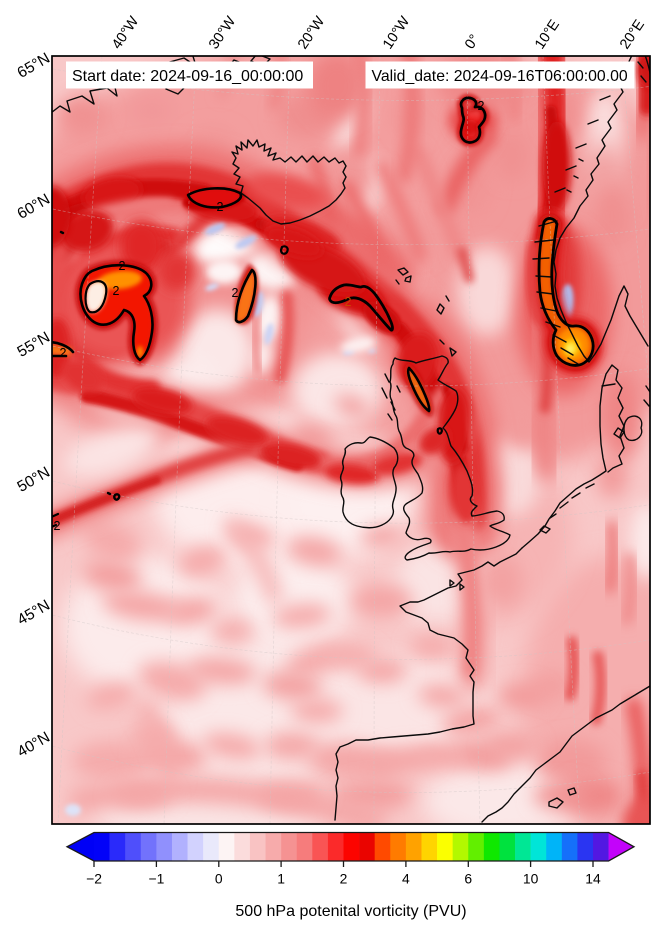 This screenshot has height=941, width=659. Describe the element at coordinates (396, 33) in the screenshot. I see `svg-text: 10°W` at that location.